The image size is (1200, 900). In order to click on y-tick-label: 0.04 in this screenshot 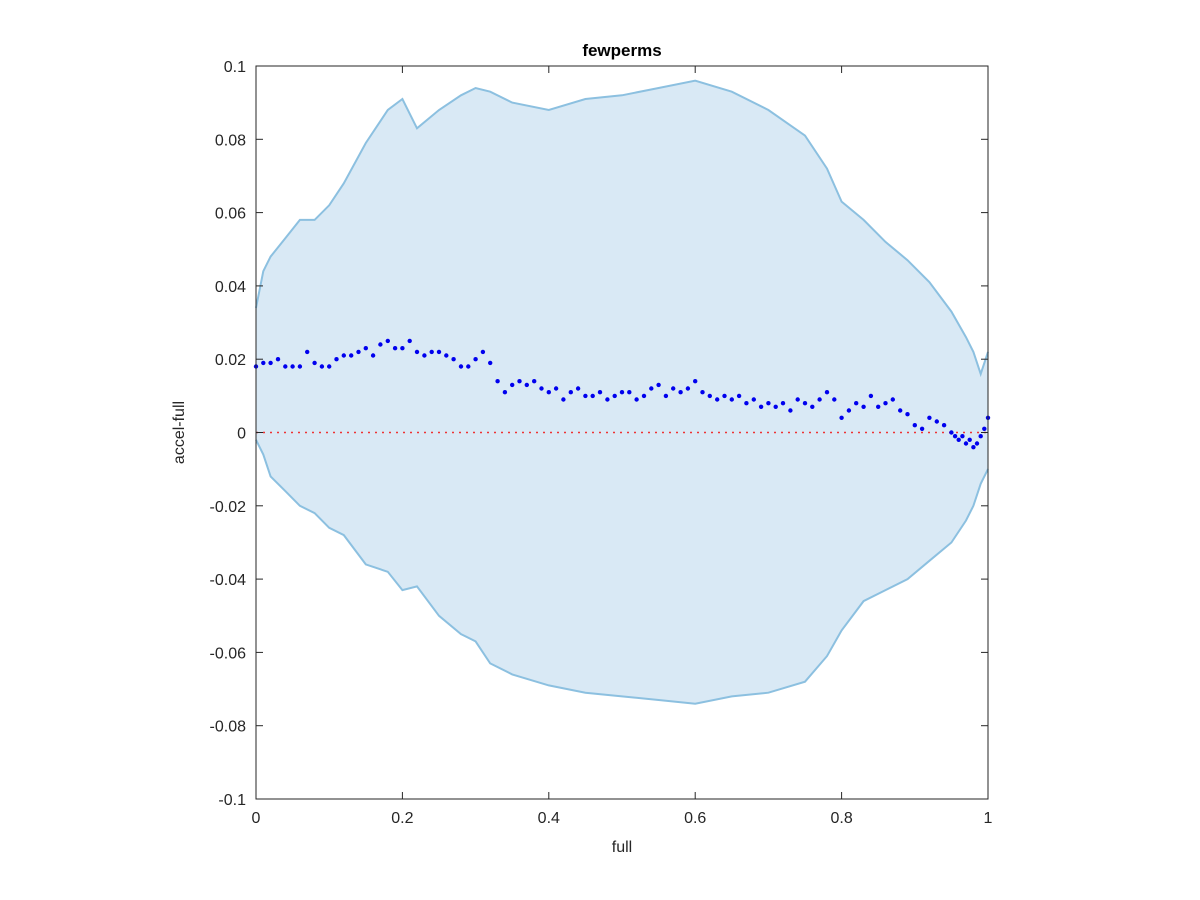, I will do `click(230, 287)`.